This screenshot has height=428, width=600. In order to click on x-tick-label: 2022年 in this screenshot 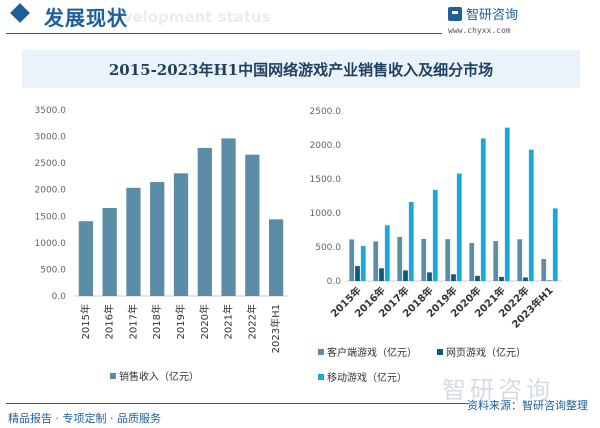, I will do `click(251, 321)`.